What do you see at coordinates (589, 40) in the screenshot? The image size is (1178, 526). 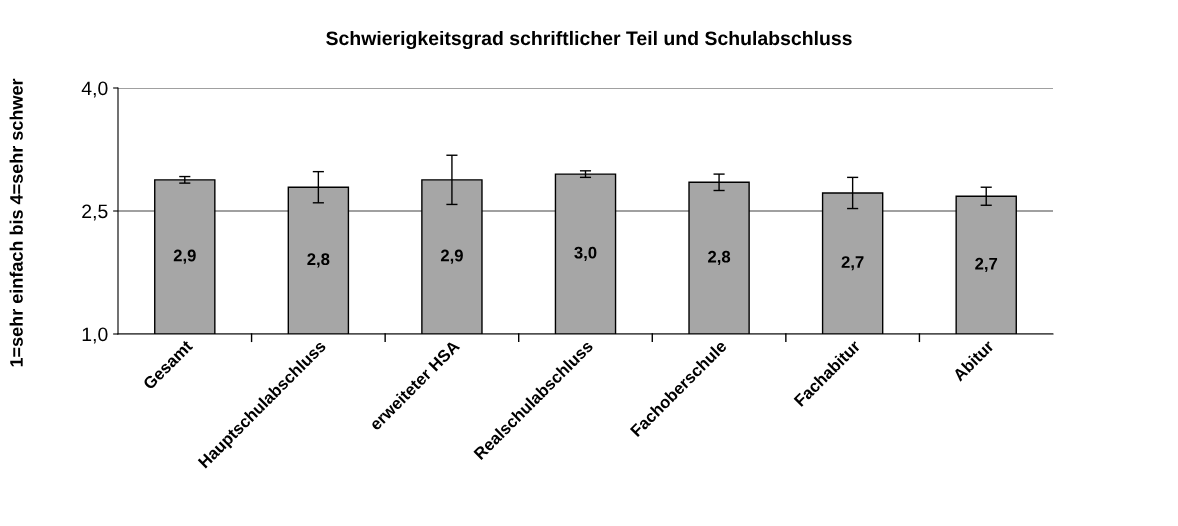 I see `chart-title: Schwierigkeitsgrad schriftlicher Teil und Schulabschluss` at bounding box center [589, 40].